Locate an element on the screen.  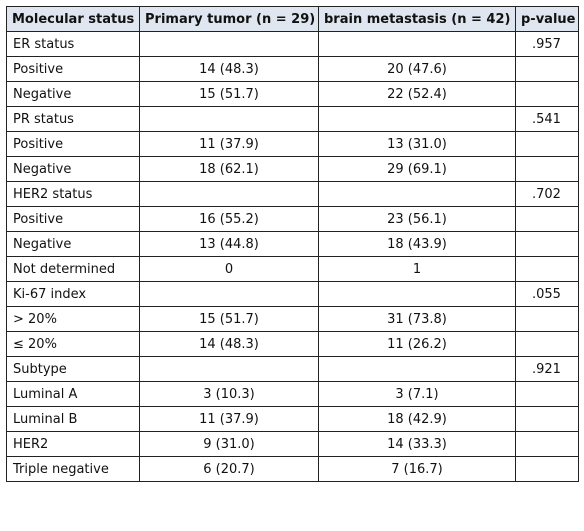
table-row: Subtype .921 is located at coordinates (292, 369).